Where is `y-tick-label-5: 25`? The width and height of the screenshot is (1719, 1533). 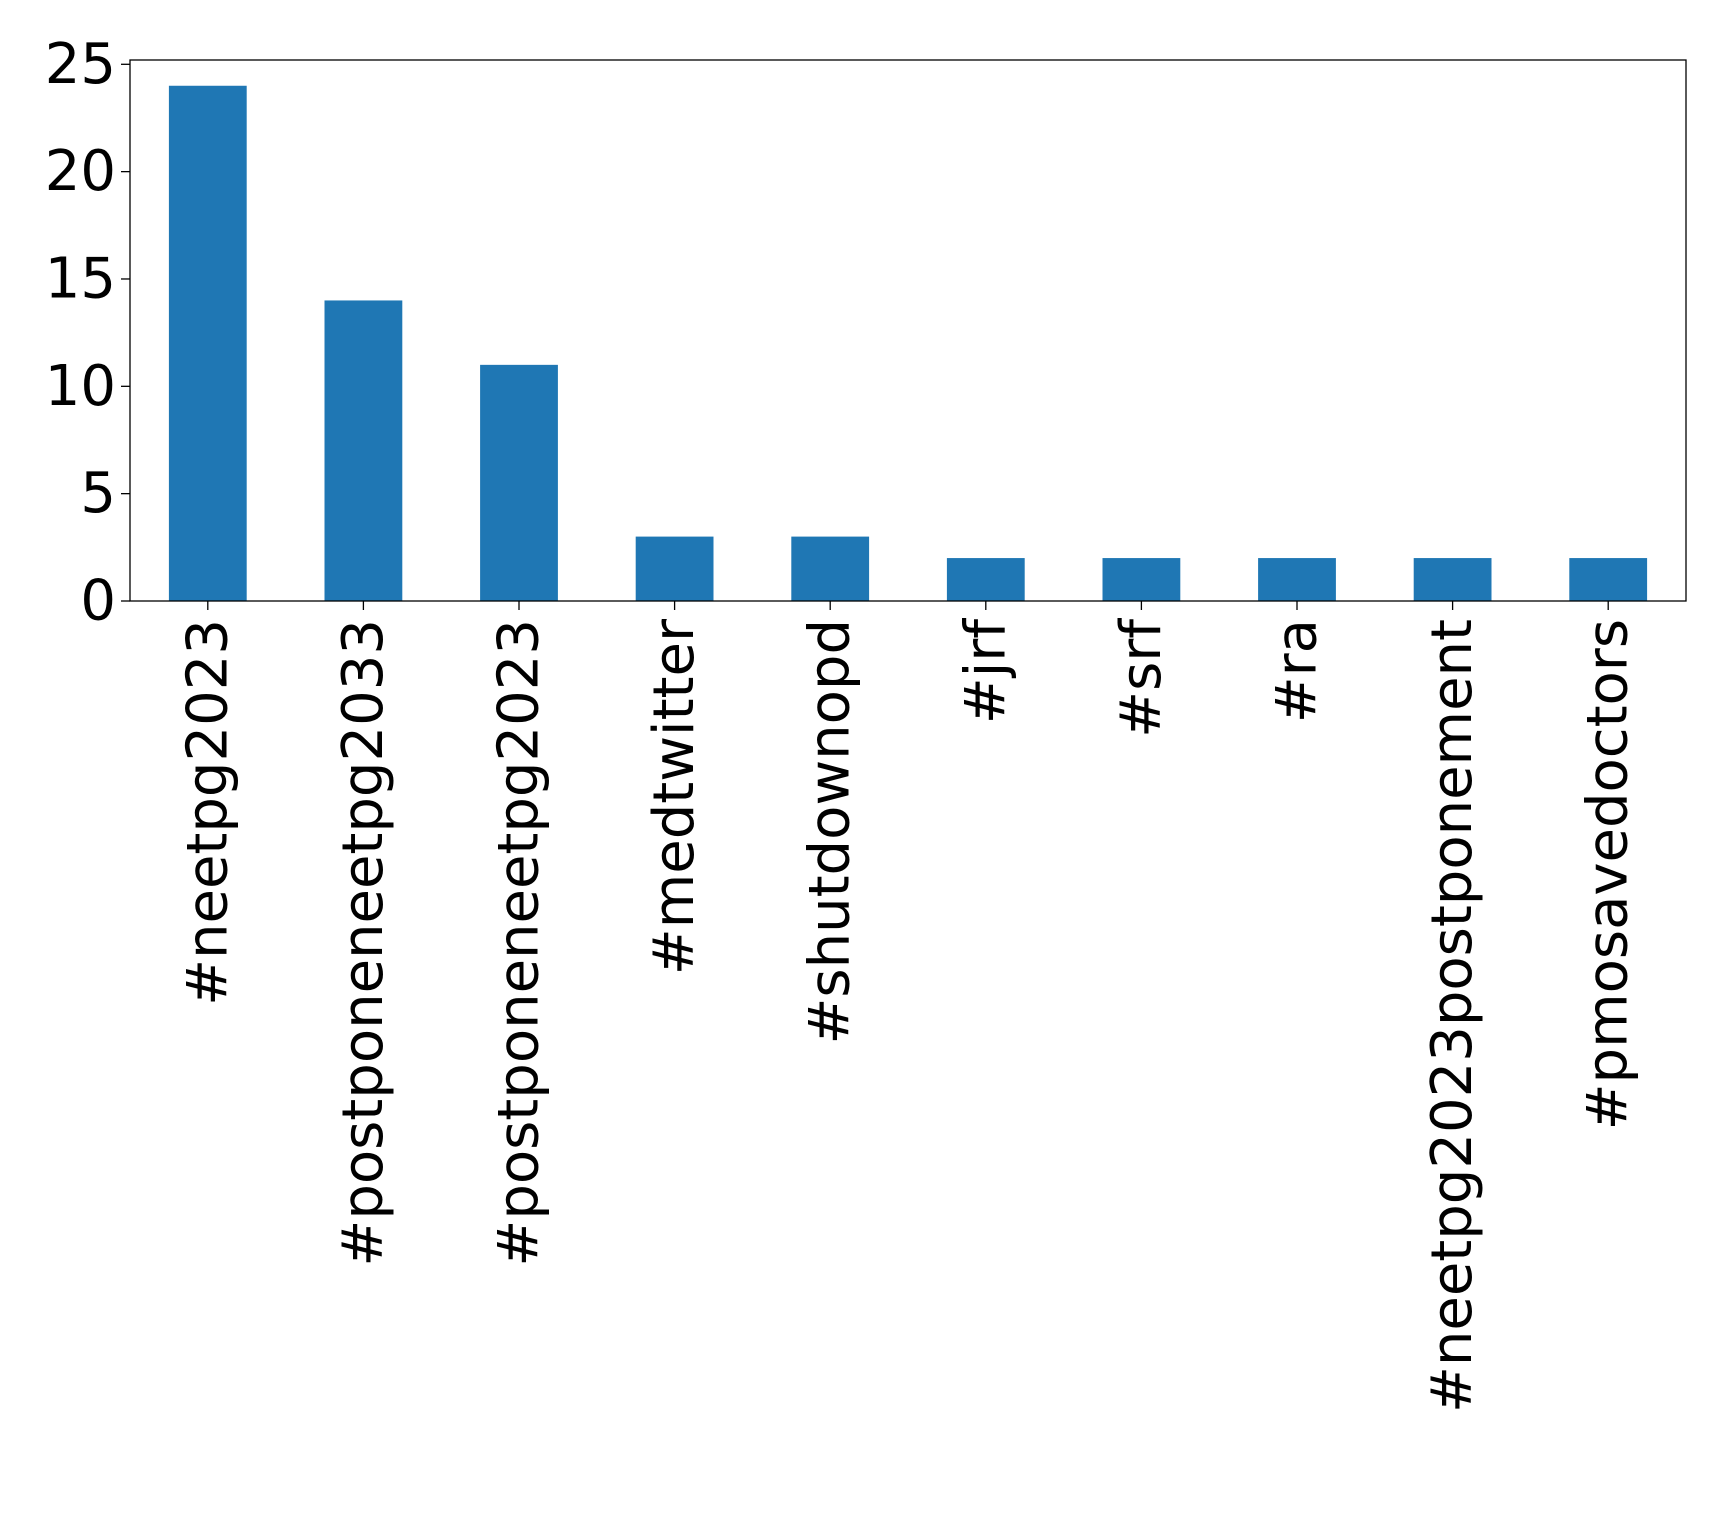
y-tick-label-5: 25 is located at coordinates (80, 64).